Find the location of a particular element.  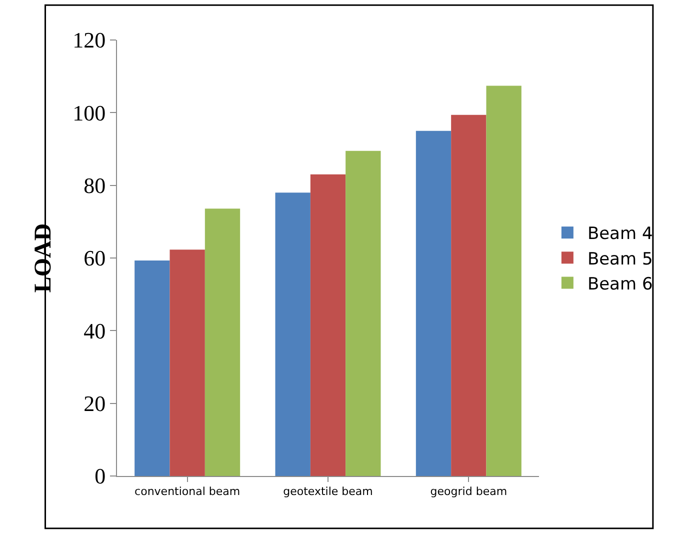

x-tick-label: geotextile beam is located at coordinates (328, 491).